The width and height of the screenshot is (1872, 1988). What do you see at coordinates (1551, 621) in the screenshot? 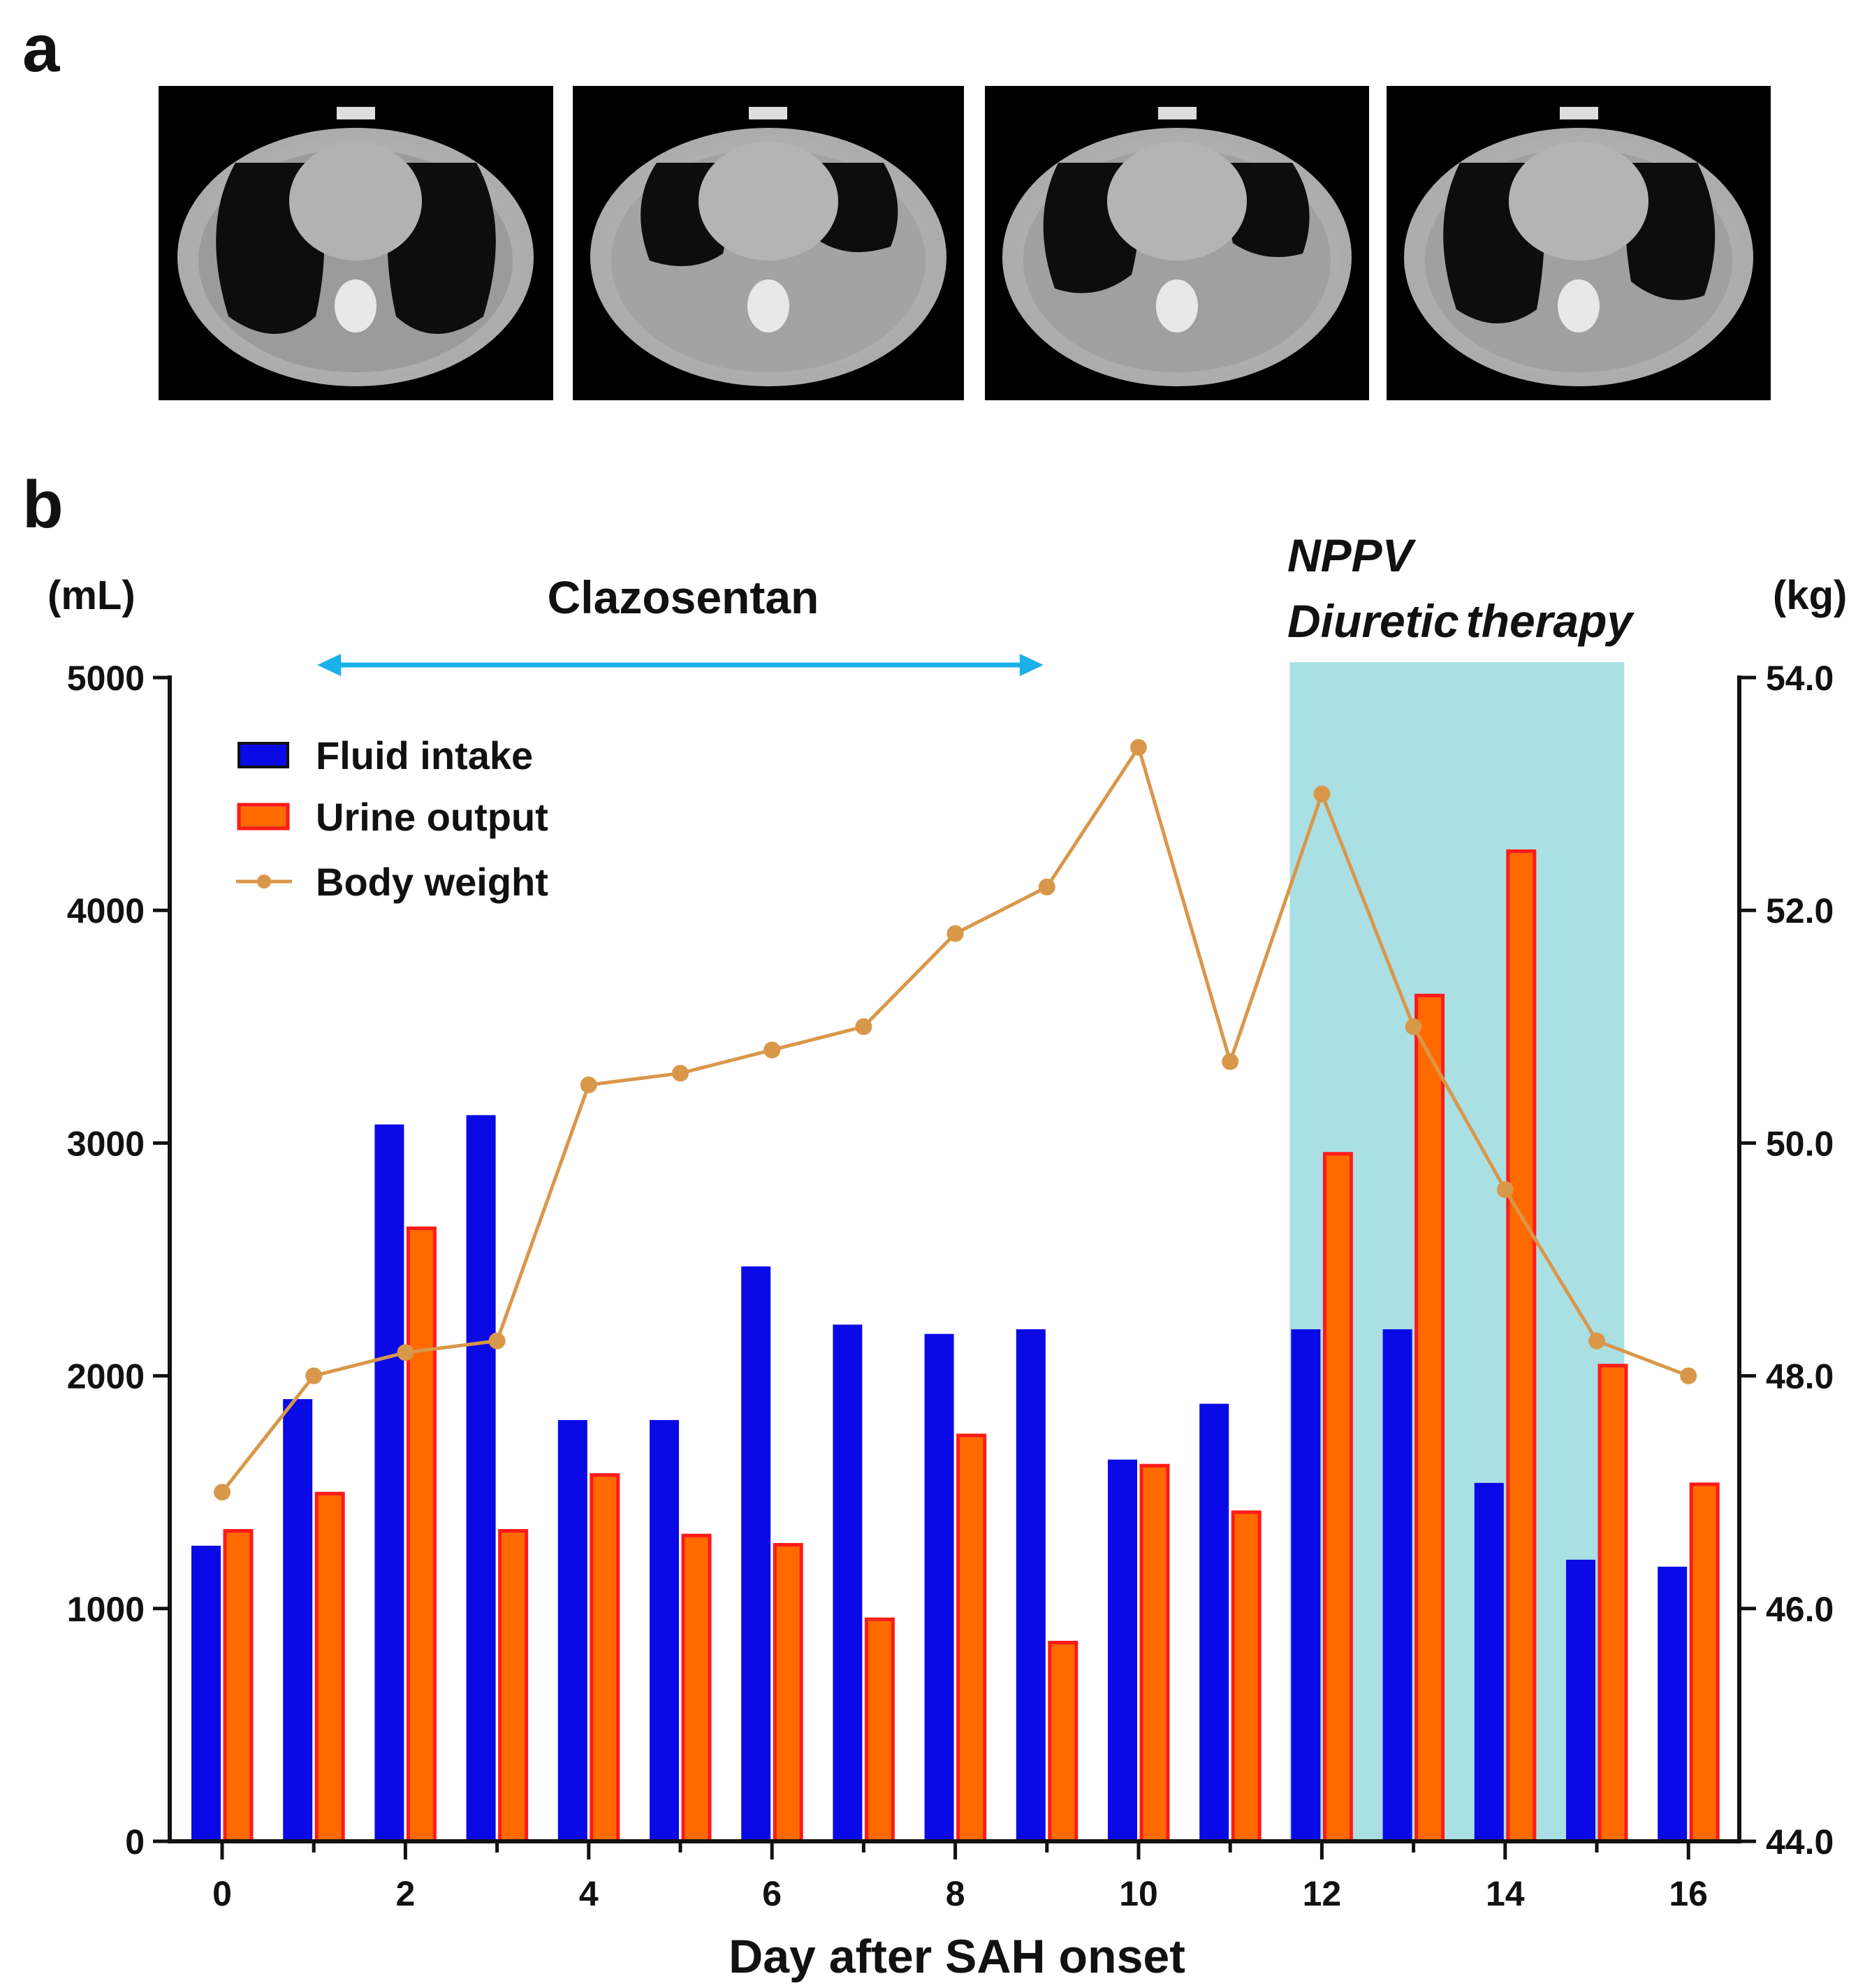
I see `therapy-word: therapy` at bounding box center [1551, 621].